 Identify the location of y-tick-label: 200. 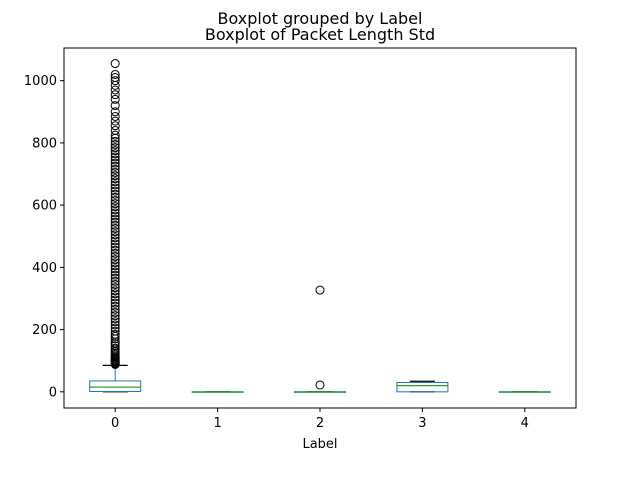
(44, 330).